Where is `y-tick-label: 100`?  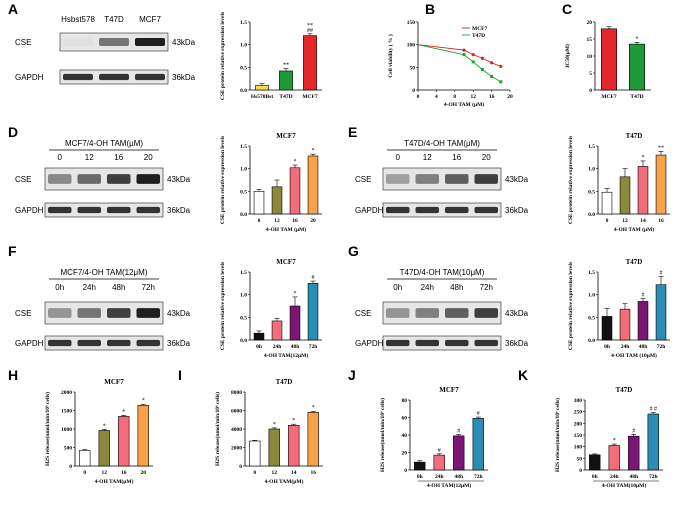 y-tick-label: 100 is located at coordinates (411, 46).